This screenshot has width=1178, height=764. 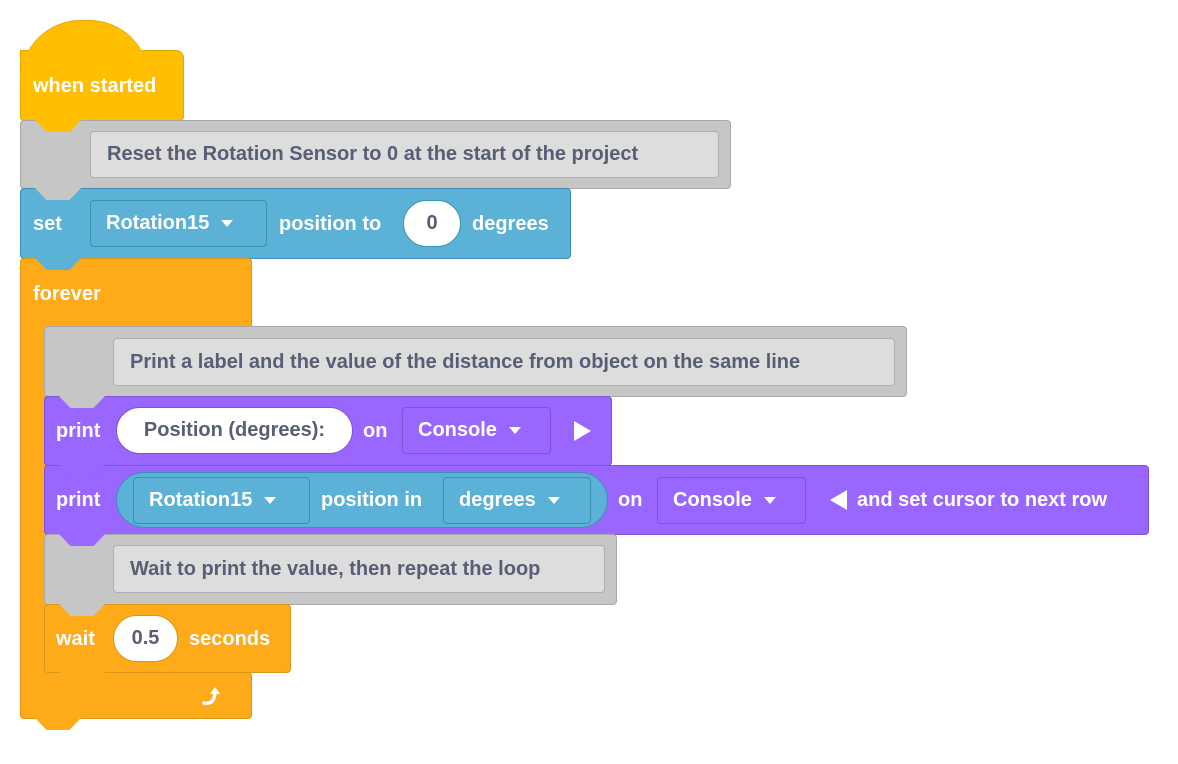 I want to click on wait-label: wait, so click(x=75, y=639).